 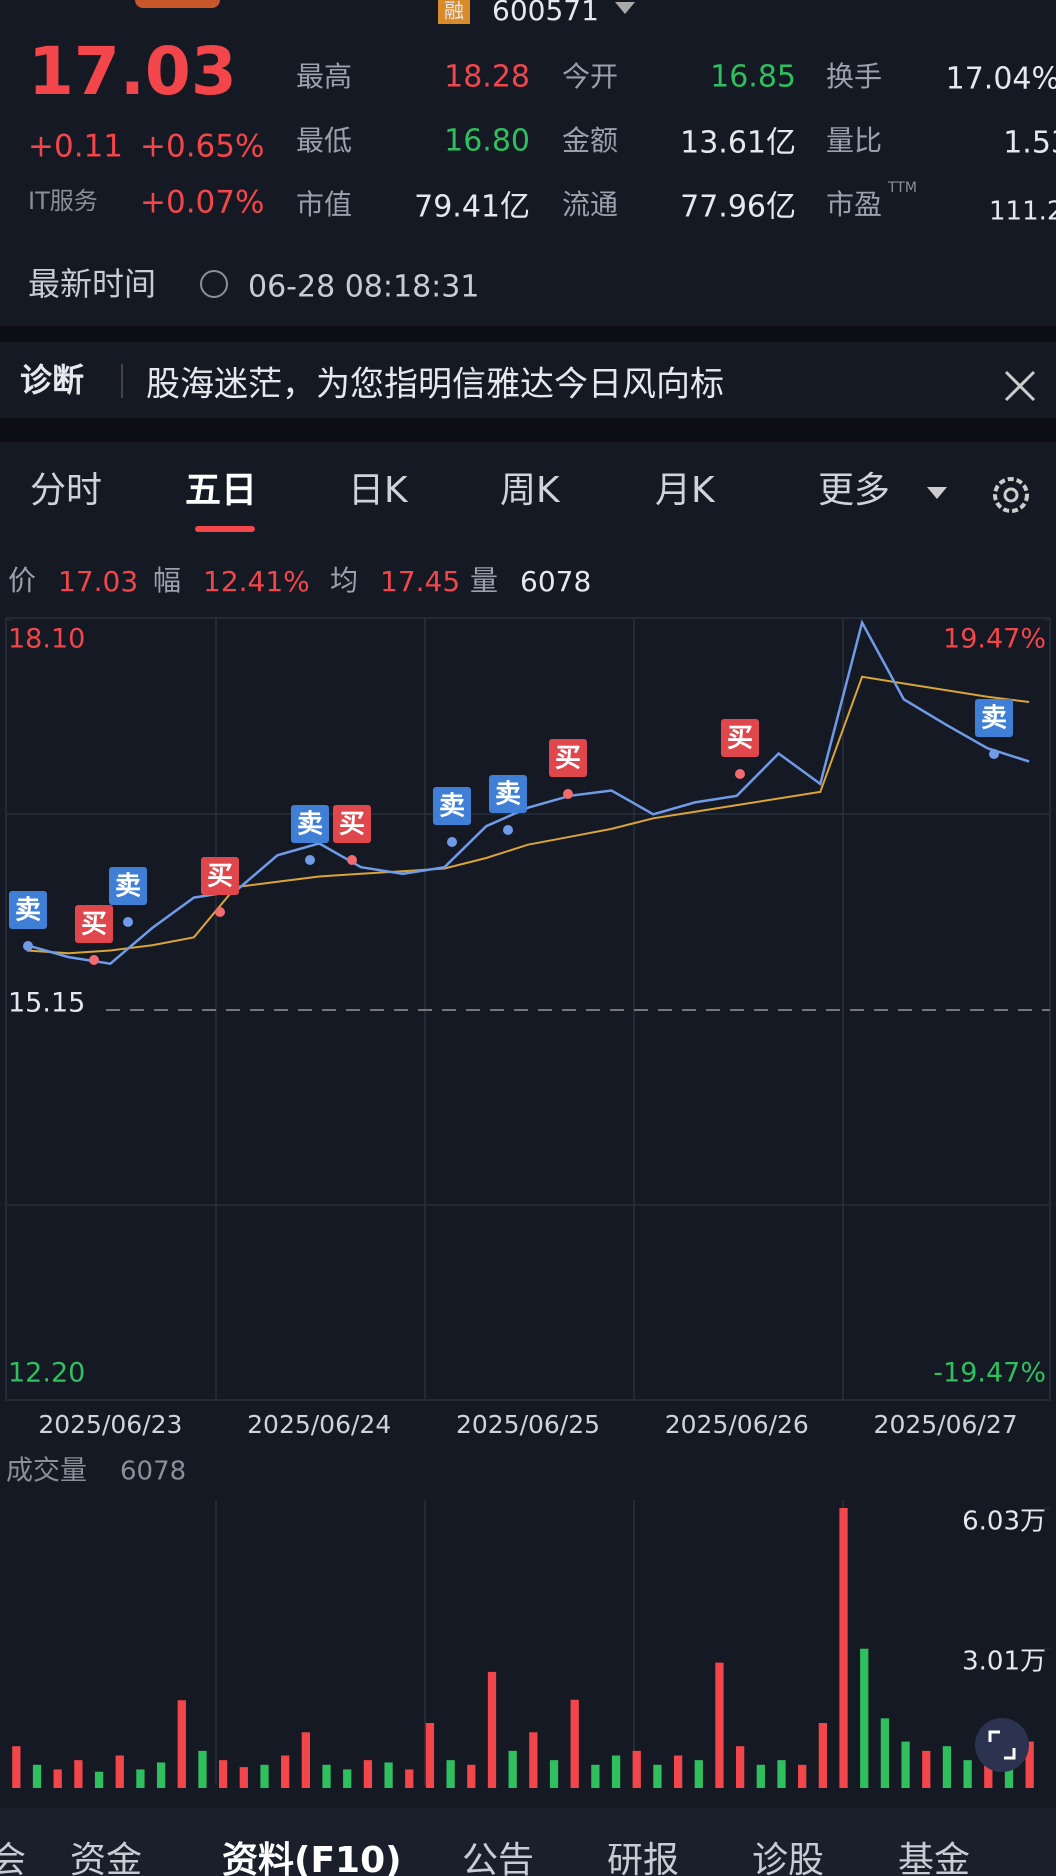 What do you see at coordinates (753, 77) in the screenshot?
I see `stat-value: 16.85` at bounding box center [753, 77].